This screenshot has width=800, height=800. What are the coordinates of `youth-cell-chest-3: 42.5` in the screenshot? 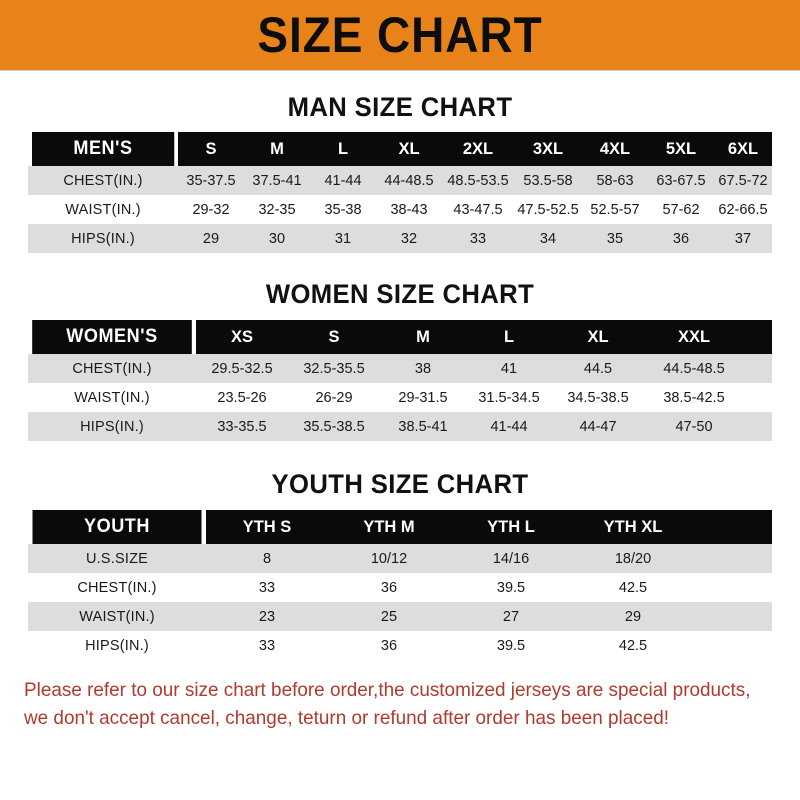 It's located at (633, 587).